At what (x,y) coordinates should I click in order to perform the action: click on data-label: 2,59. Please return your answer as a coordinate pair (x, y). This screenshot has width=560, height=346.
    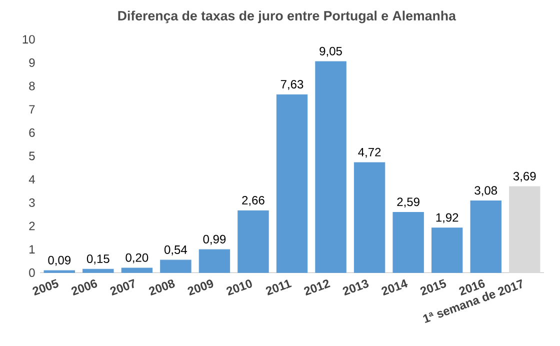
    Looking at the image, I should click on (408, 203).